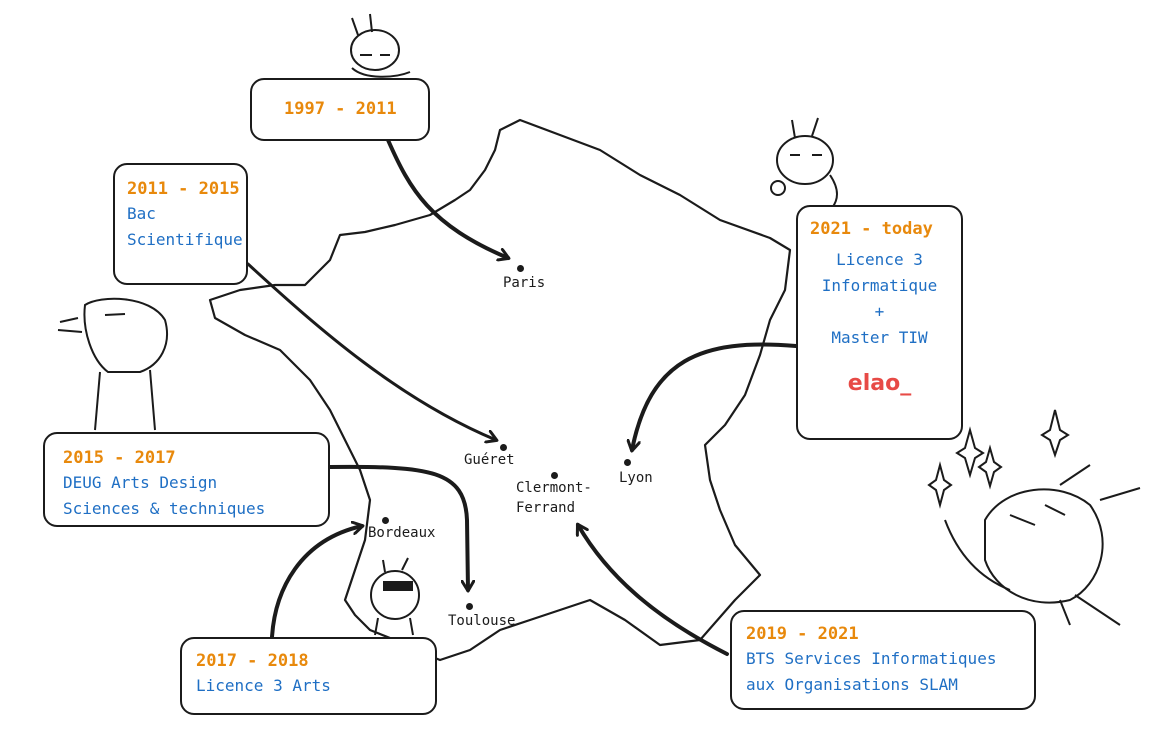 This screenshot has width=1151, height=749. Describe the element at coordinates (804, 163) in the screenshot. I see `rabbit-eating-drawing` at that location.